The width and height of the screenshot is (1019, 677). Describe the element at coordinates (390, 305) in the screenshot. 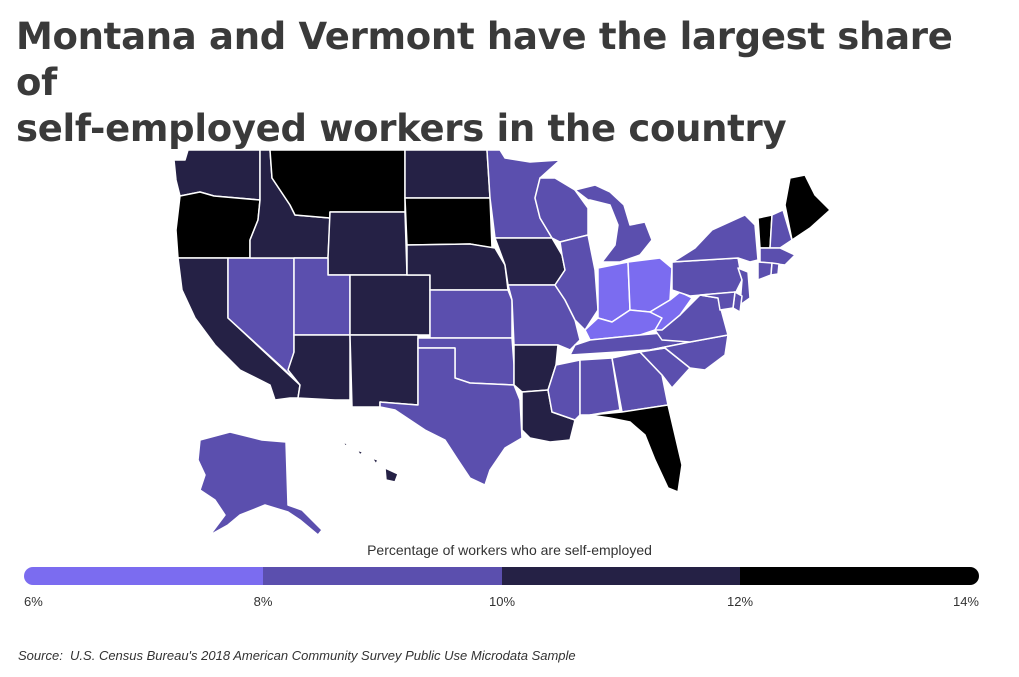

I see `state-co` at that location.